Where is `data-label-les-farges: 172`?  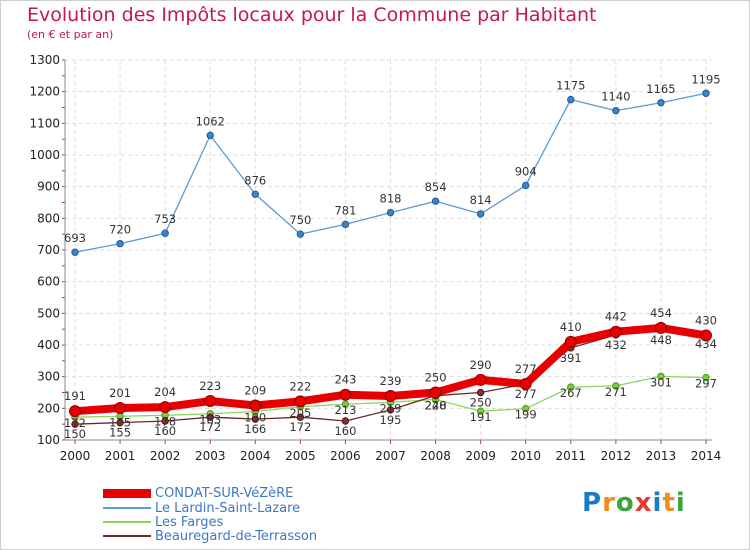 data-label-les-farges: 172 is located at coordinates (75, 423).